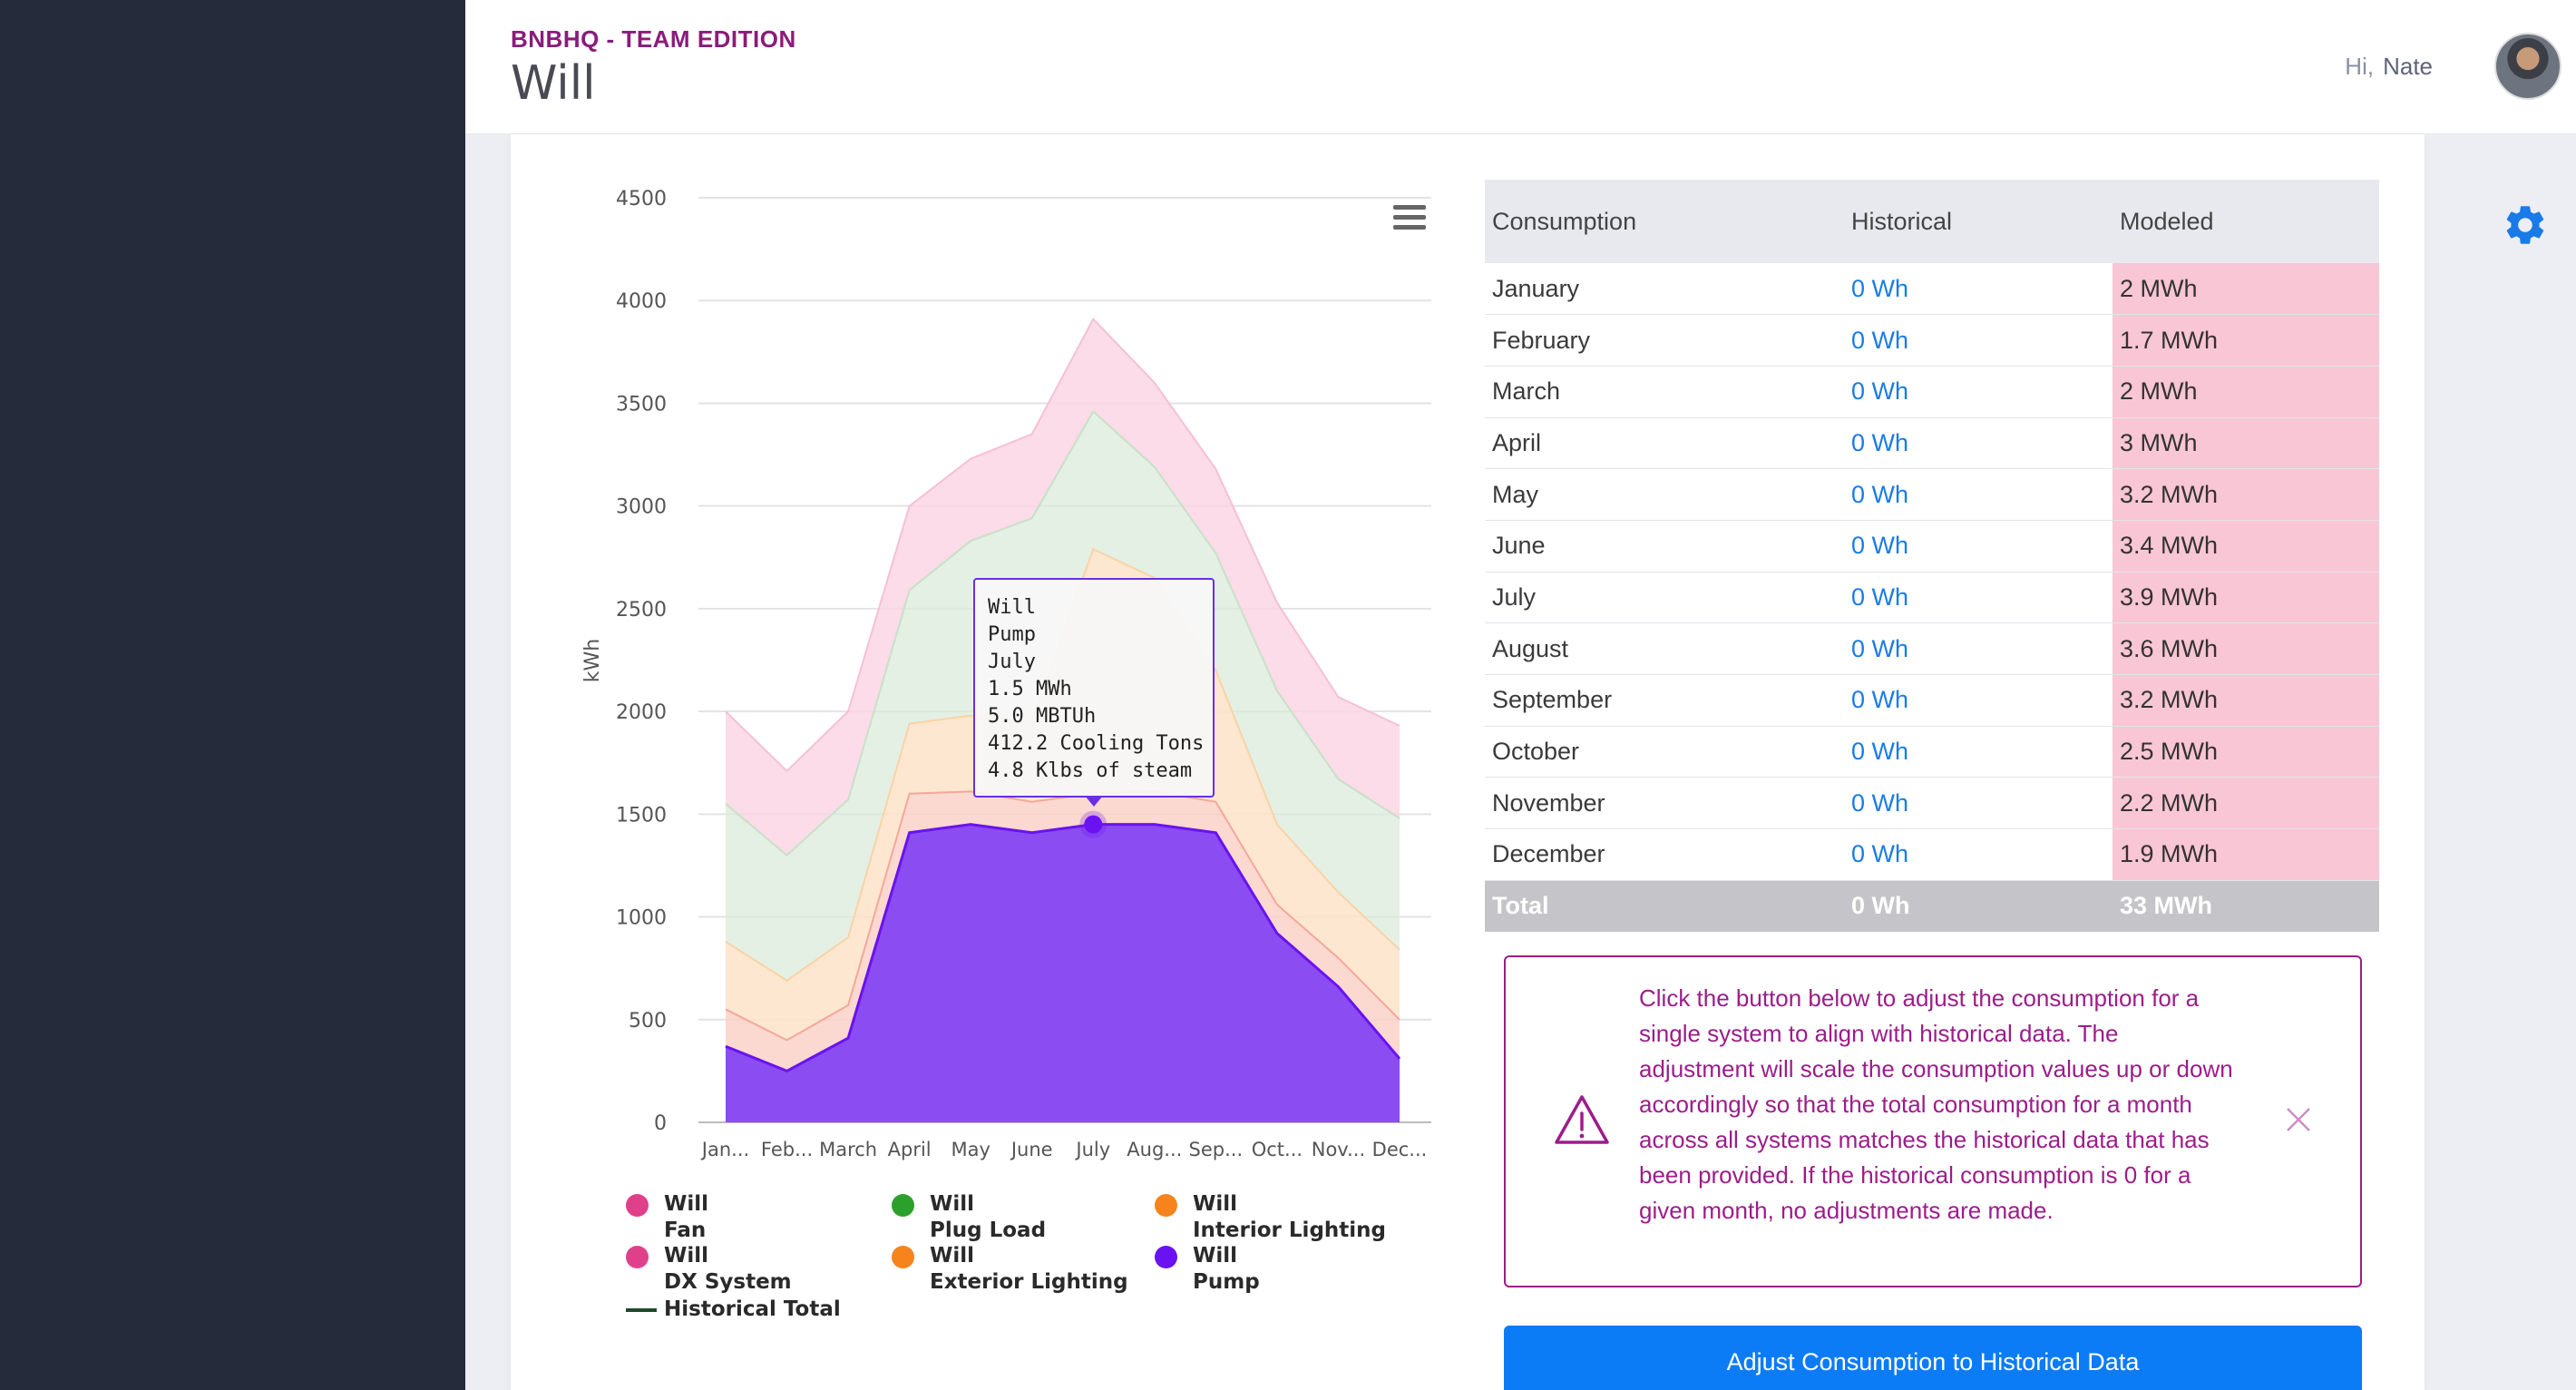  I want to click on legend-label: Historical Total, so click(752, 1309).